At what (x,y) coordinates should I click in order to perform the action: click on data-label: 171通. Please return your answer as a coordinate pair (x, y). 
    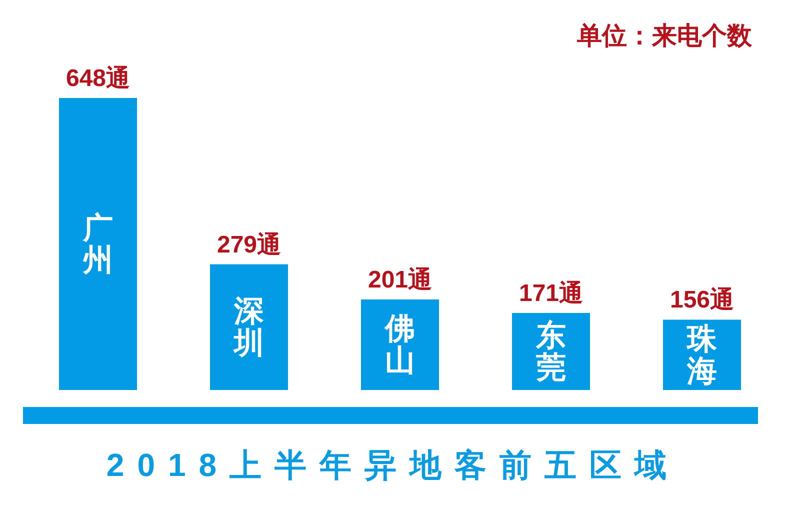
    Looking at the image, I should click on (551, 293).